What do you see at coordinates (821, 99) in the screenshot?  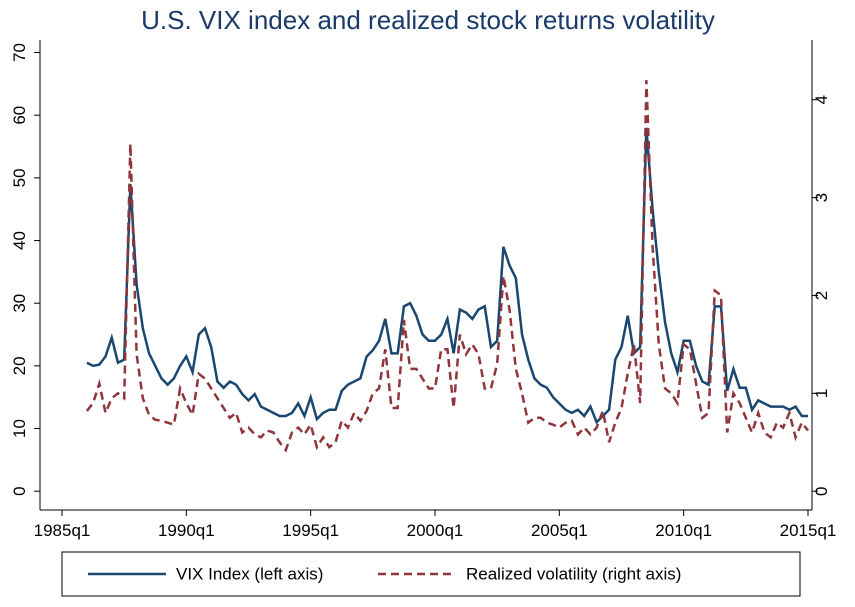 I see `y2-tick-label: 4` at bounding box center [821, 99].